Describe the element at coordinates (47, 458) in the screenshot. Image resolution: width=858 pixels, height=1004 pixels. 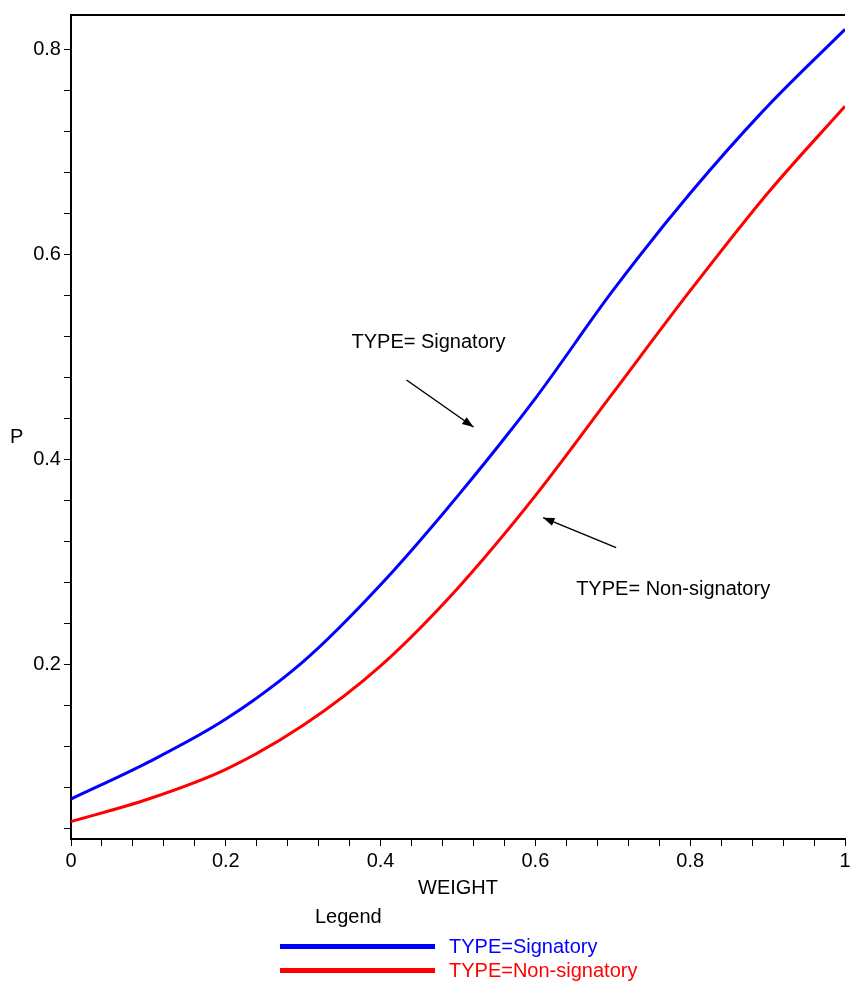
I see `y-tick-label: 0.4` at that location.